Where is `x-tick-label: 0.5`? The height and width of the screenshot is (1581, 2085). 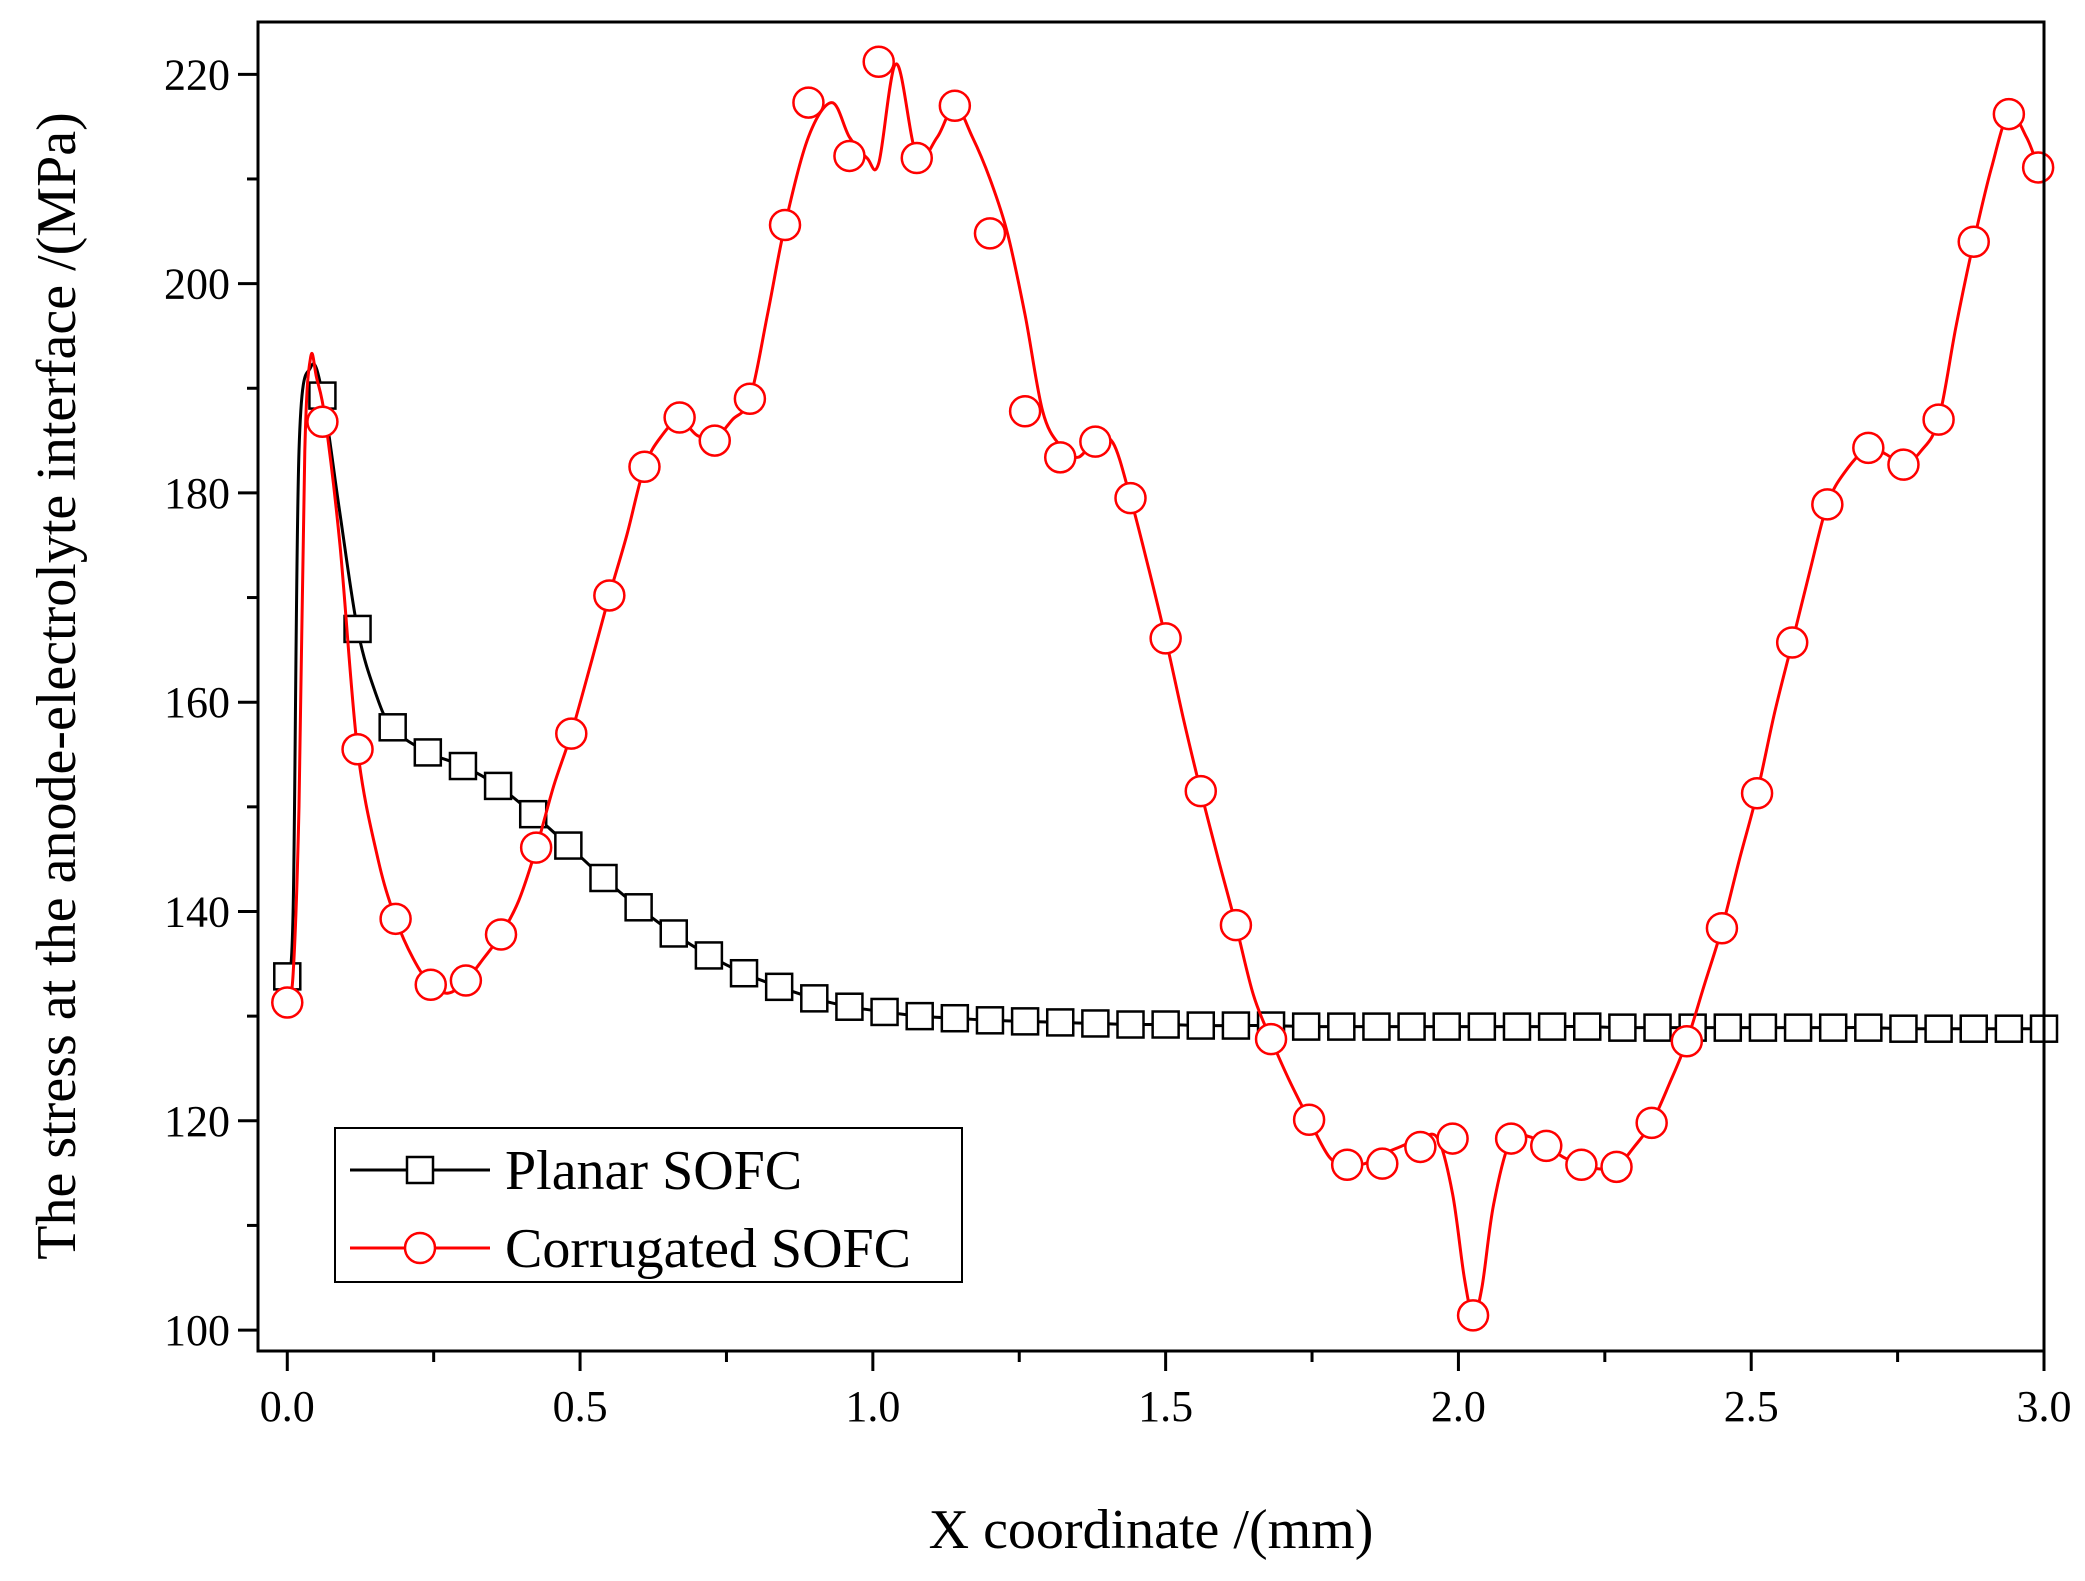
x-tick-label: 0.5 is located at coordinates (580, 1406).